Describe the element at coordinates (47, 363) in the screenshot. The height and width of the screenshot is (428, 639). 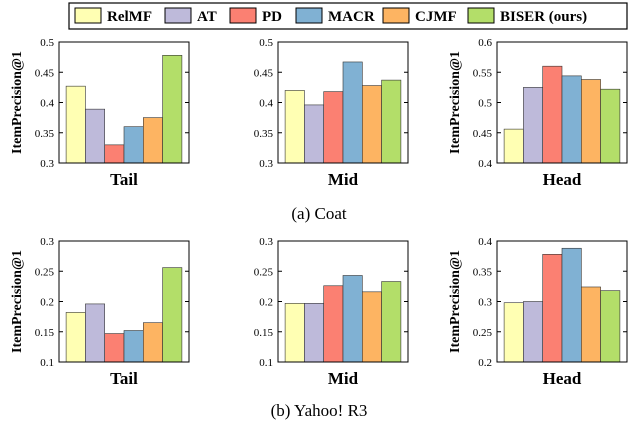
I see `panel-4-ytick-label-1: 0.1` at that location.